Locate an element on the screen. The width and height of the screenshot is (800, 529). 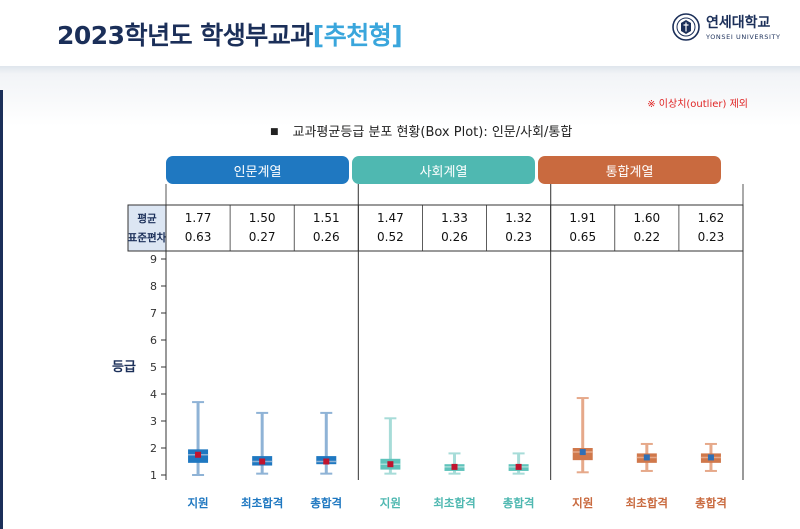
stats-mean-value: 1.47 is located at coordinates (390, 218).